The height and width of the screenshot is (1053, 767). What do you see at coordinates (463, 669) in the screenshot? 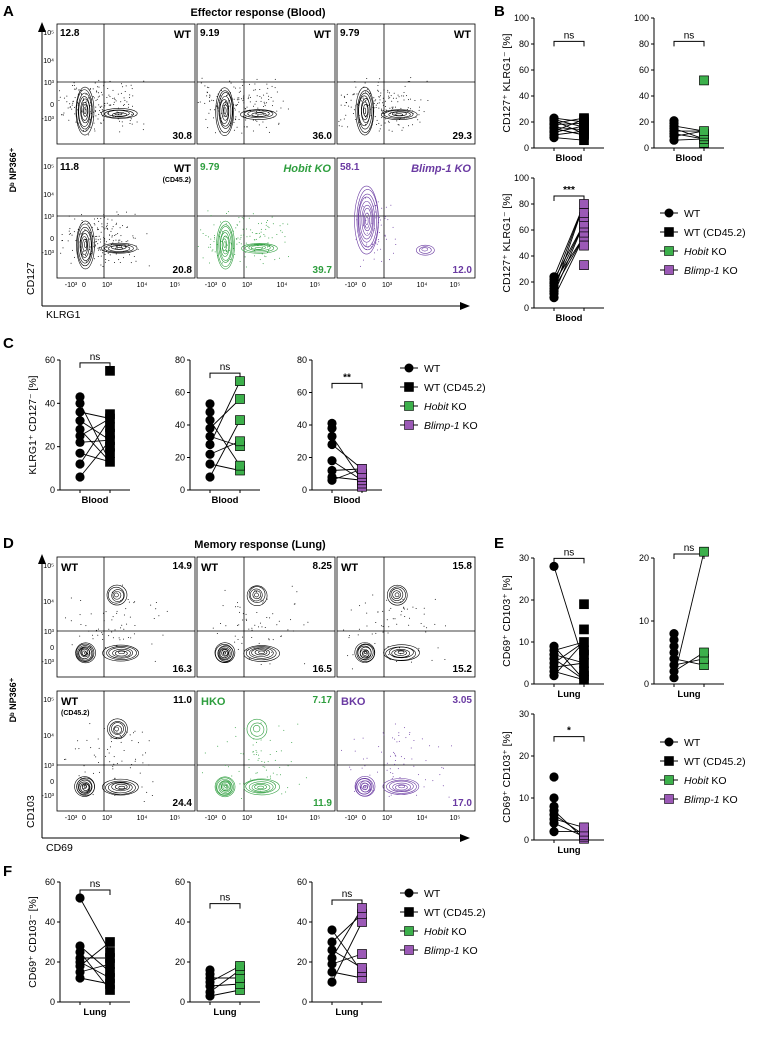
I see `quadrant-bottom-right-value: 15.2` at bounding box center [463, 669].